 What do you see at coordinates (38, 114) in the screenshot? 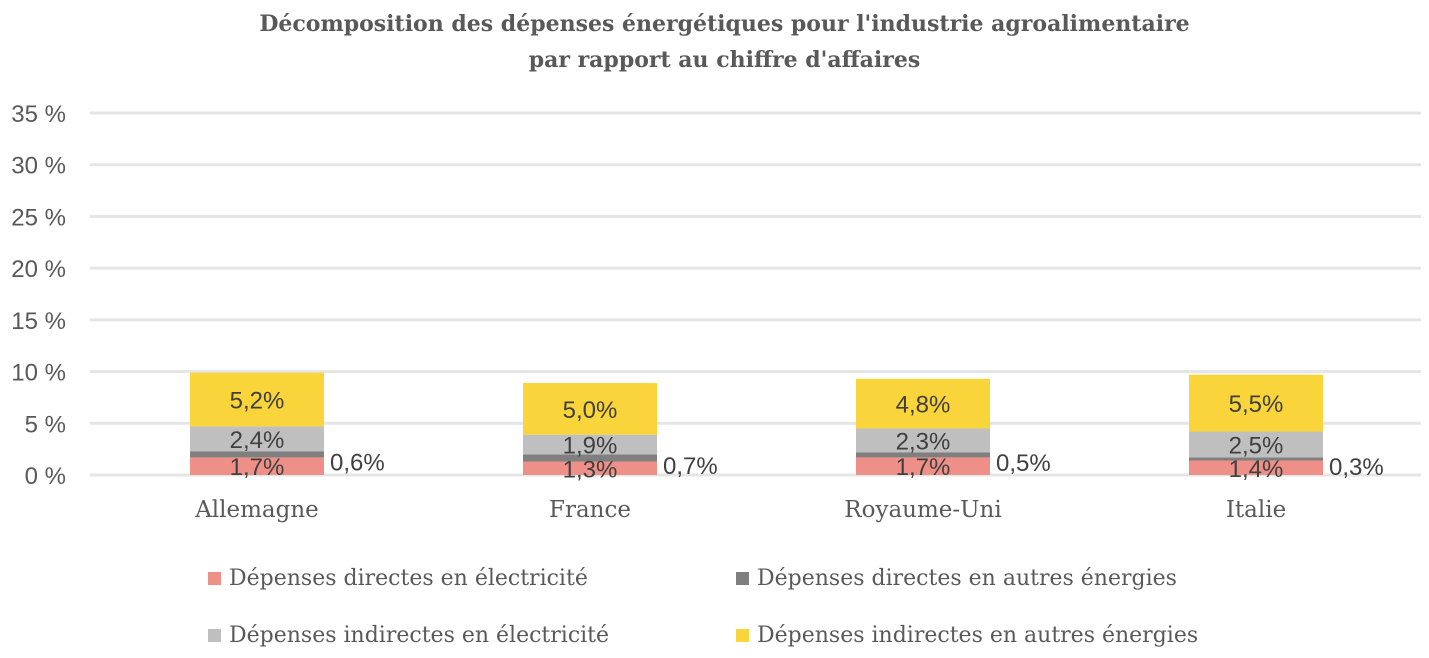
I see `y-tick-label-35: 35 %` at bounding box center [38, 114].